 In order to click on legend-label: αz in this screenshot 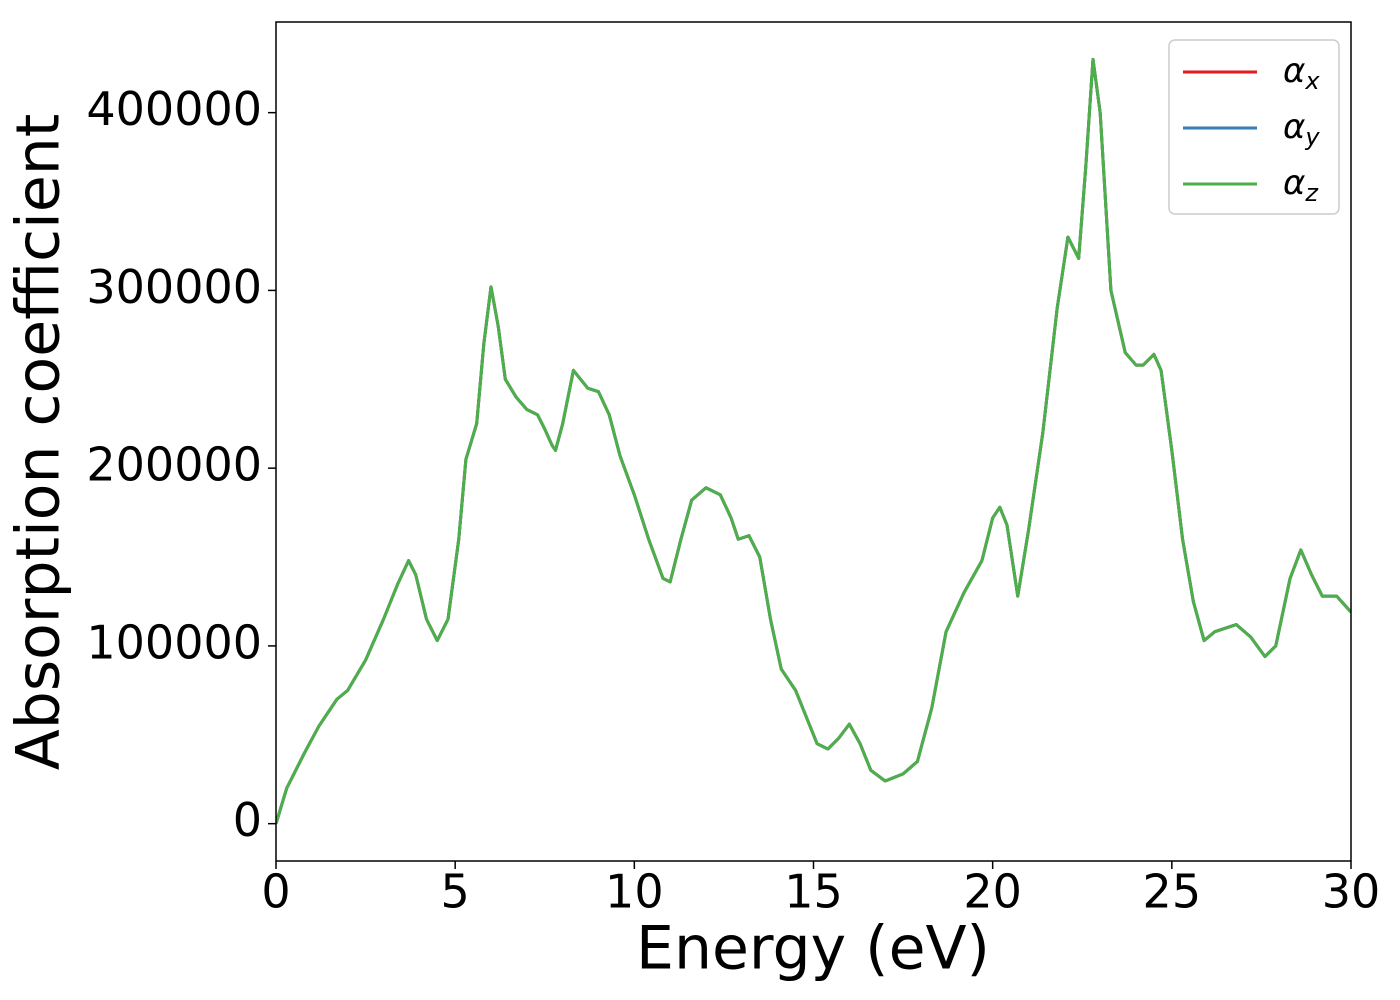, I will do `click(1301, 185)`.